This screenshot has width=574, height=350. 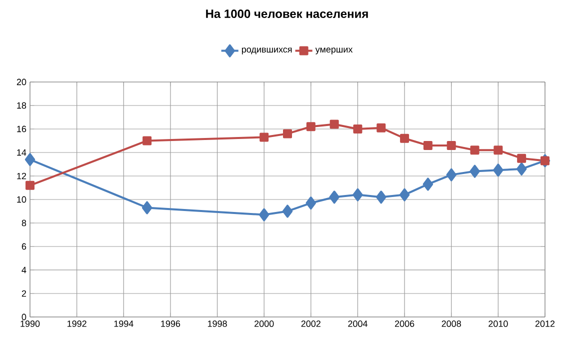 I want to click on y-tick-label: 16, so click(x=21, y=129).